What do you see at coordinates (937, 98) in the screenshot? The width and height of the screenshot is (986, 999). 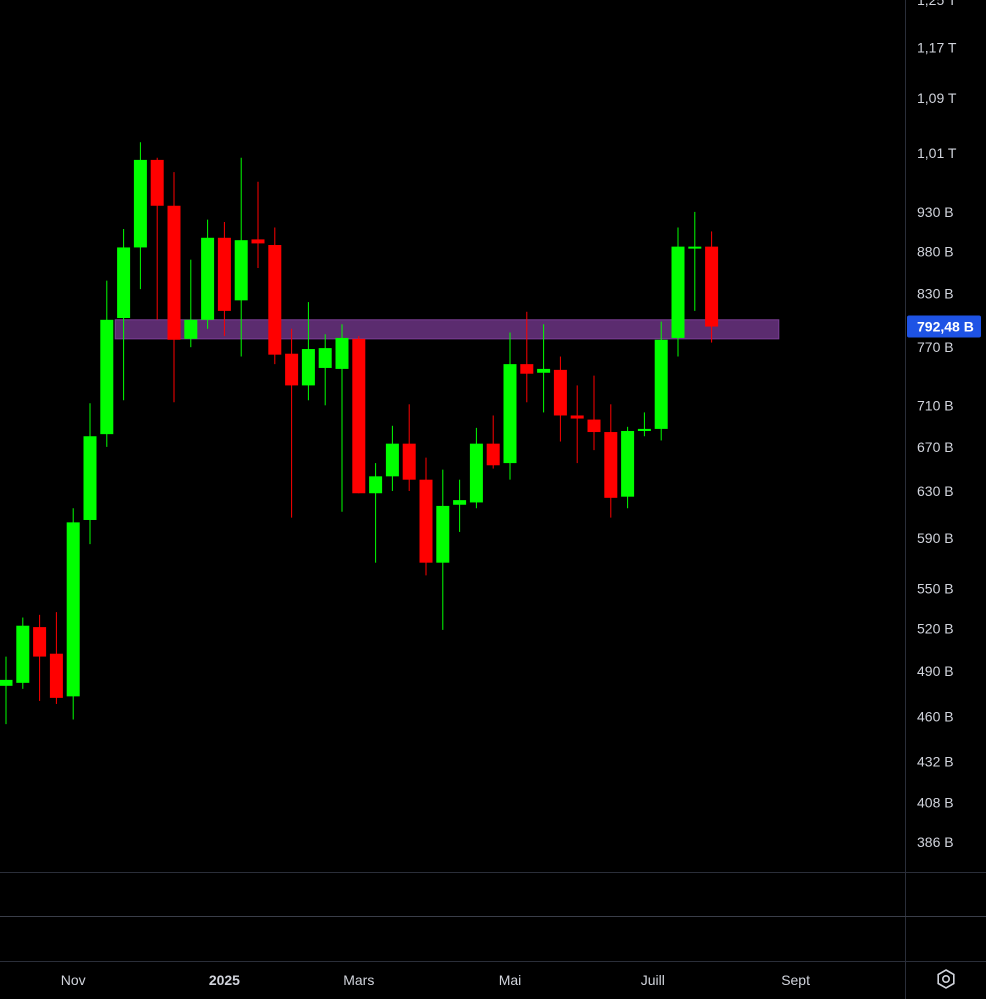 I see `price-tick-label: 1,09 T` at bounding box center [937, 98].